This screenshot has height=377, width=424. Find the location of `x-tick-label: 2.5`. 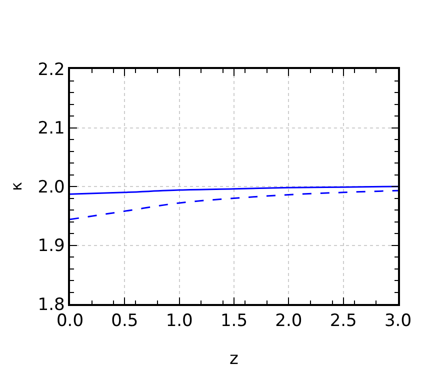

x-tick-label: 2.5 is located at coordinates (343, 321).